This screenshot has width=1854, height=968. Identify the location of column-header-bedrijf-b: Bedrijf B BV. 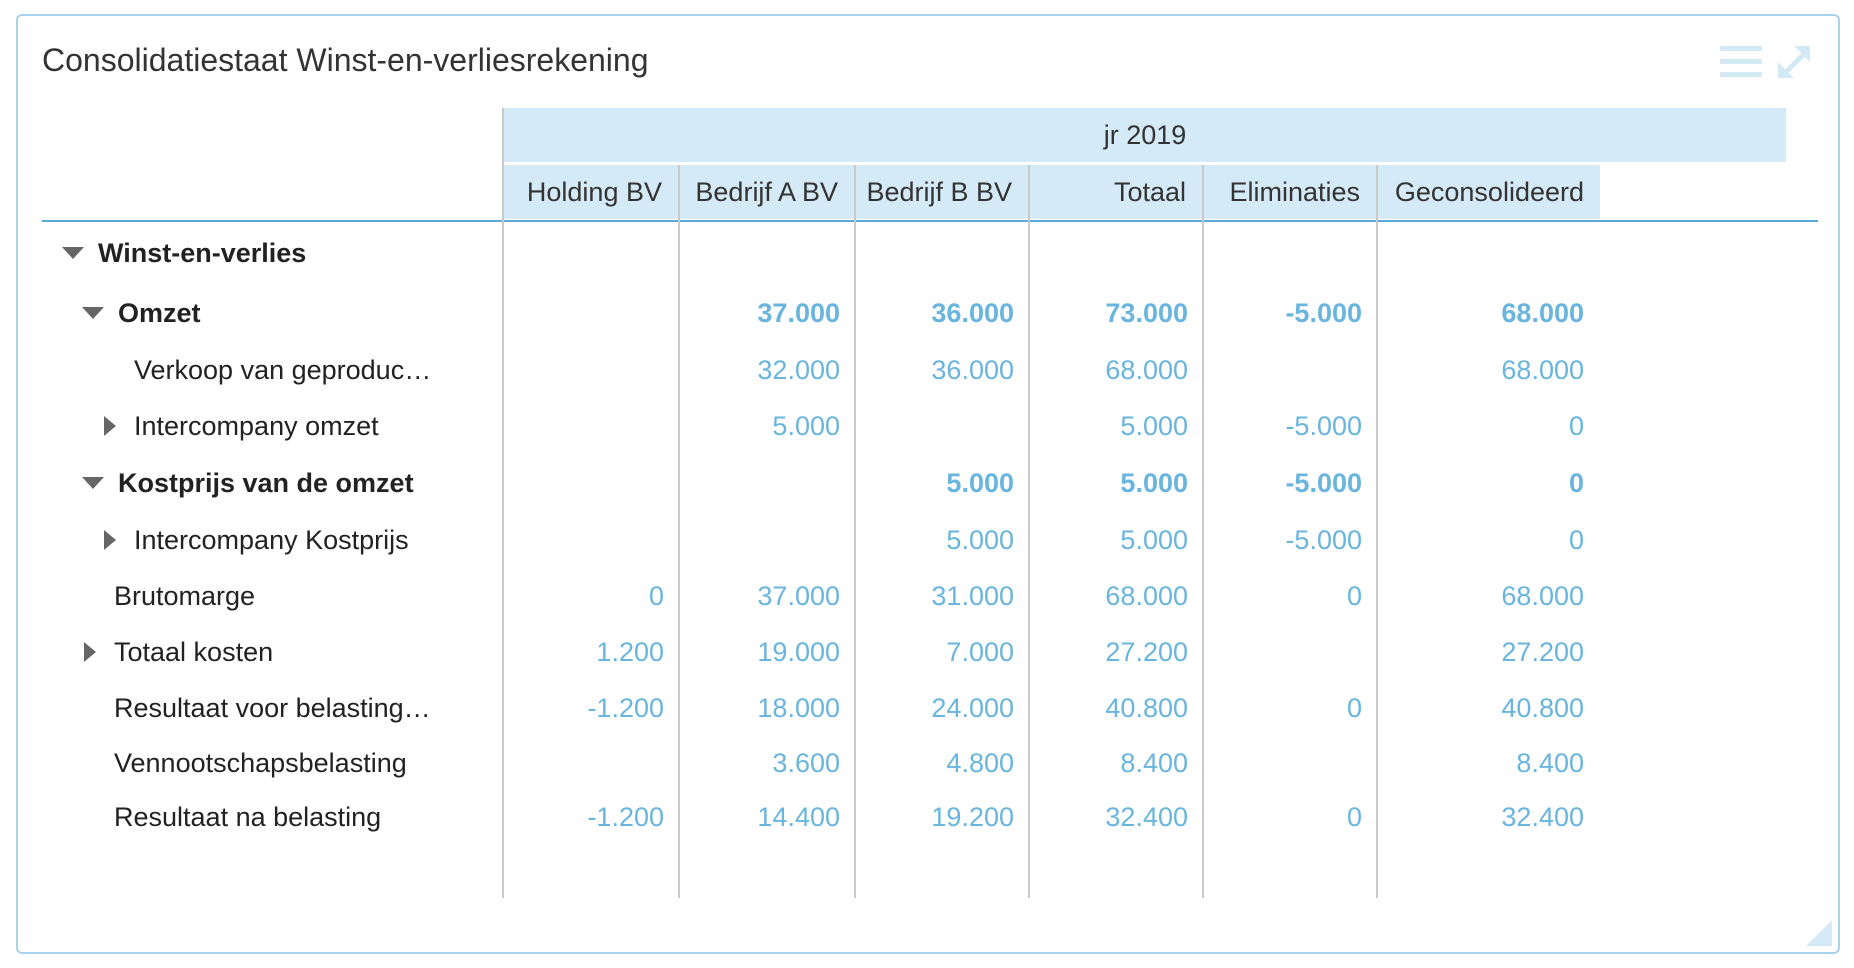
(943, 192).